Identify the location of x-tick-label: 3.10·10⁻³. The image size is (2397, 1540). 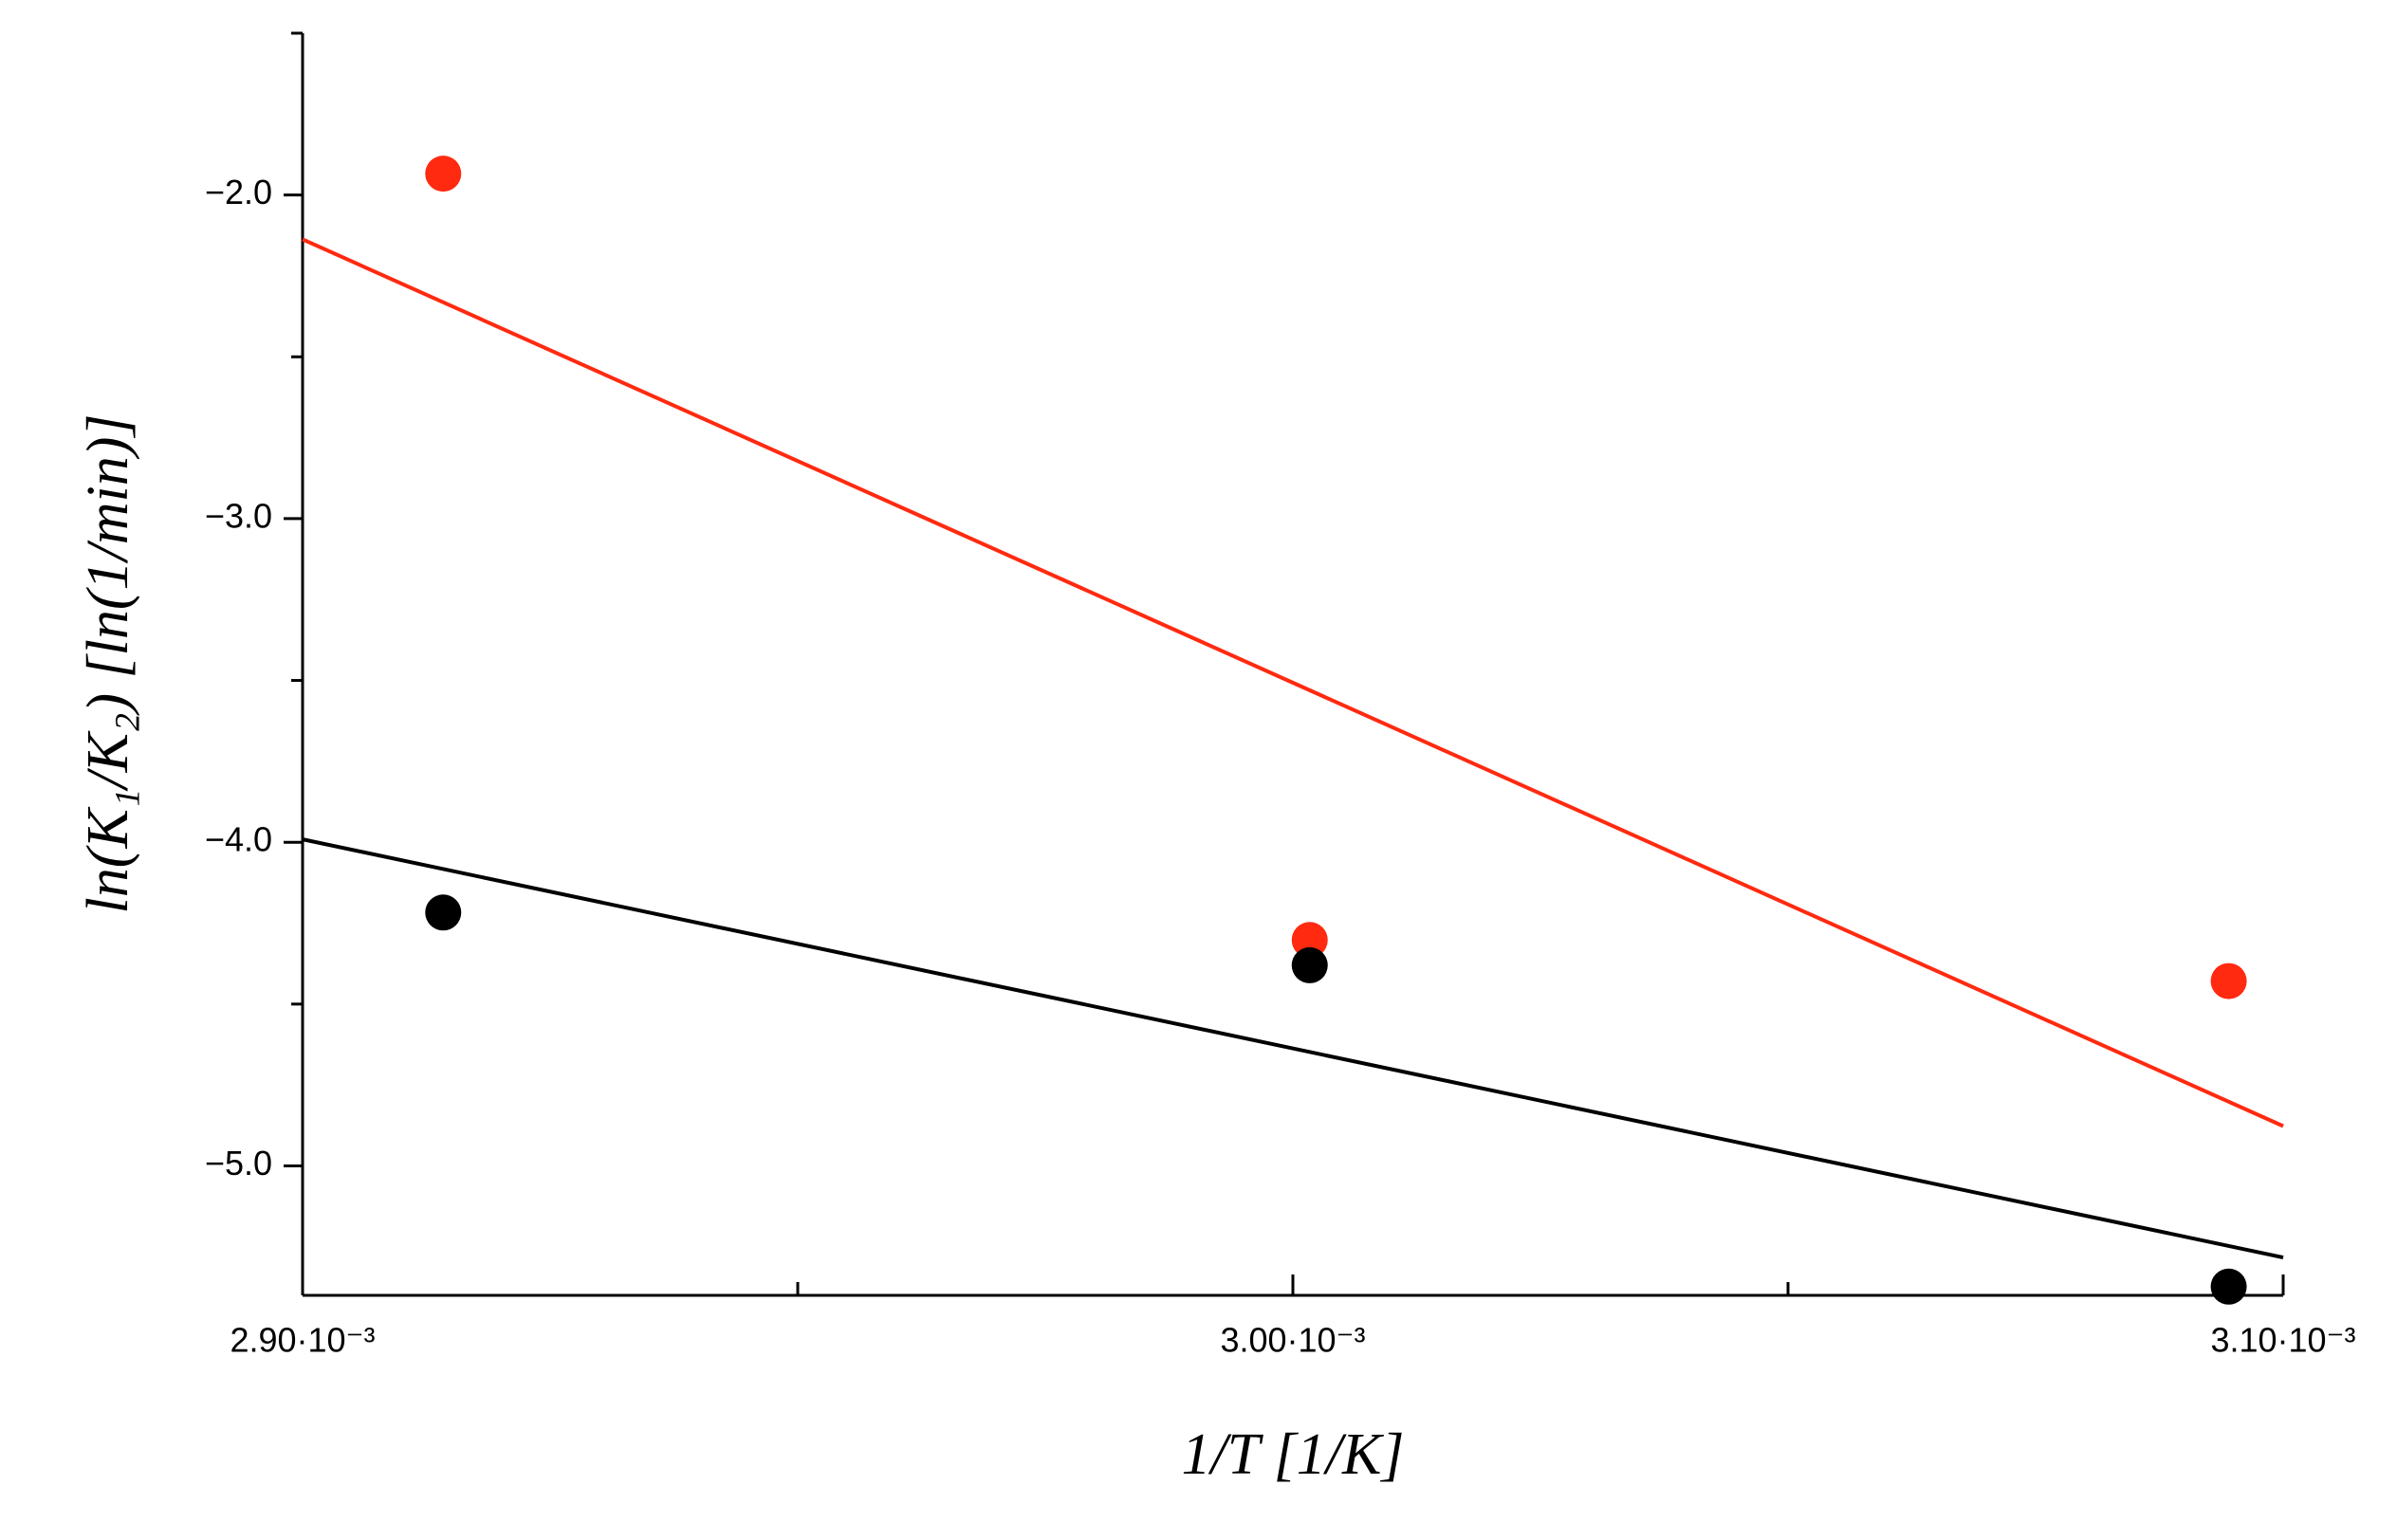
(2282, 1340).